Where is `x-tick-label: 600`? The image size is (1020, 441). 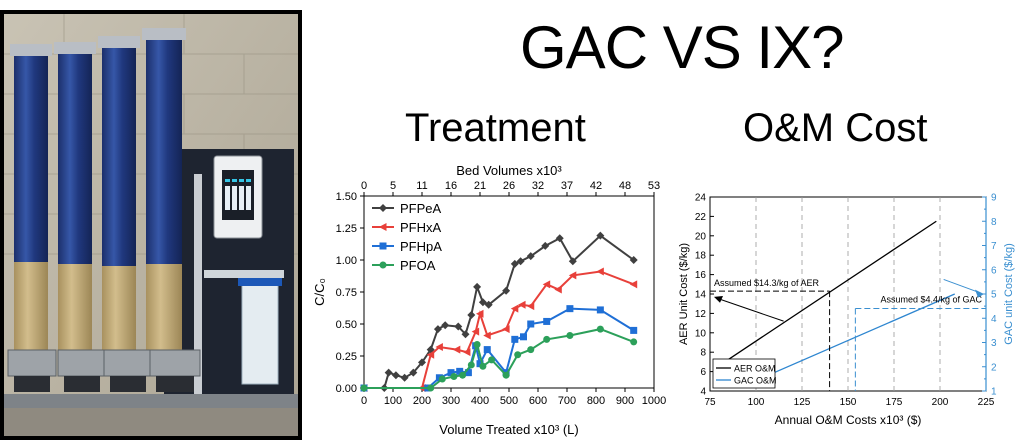 x-tick-label: 600 is located at coordinates (538, 401).